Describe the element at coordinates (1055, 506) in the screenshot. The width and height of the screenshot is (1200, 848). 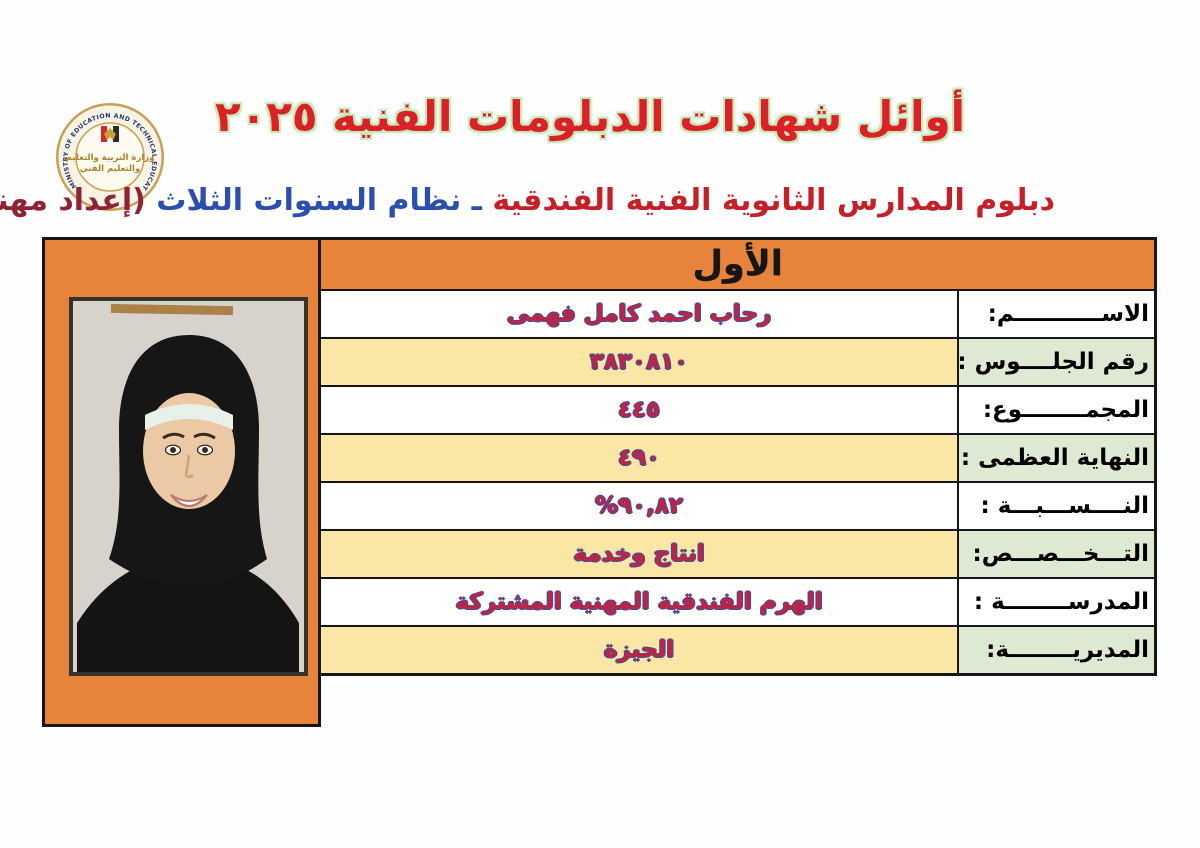
I see `percentage-label: النــــســـبـــة :` at that location.